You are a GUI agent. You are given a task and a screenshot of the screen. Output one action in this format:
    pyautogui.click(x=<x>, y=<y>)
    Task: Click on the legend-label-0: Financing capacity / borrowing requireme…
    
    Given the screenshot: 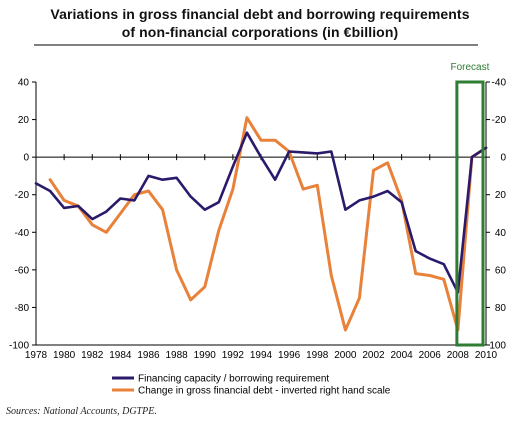 What is the action you would take?
    pyautogui.click(x=233, y=379)
    